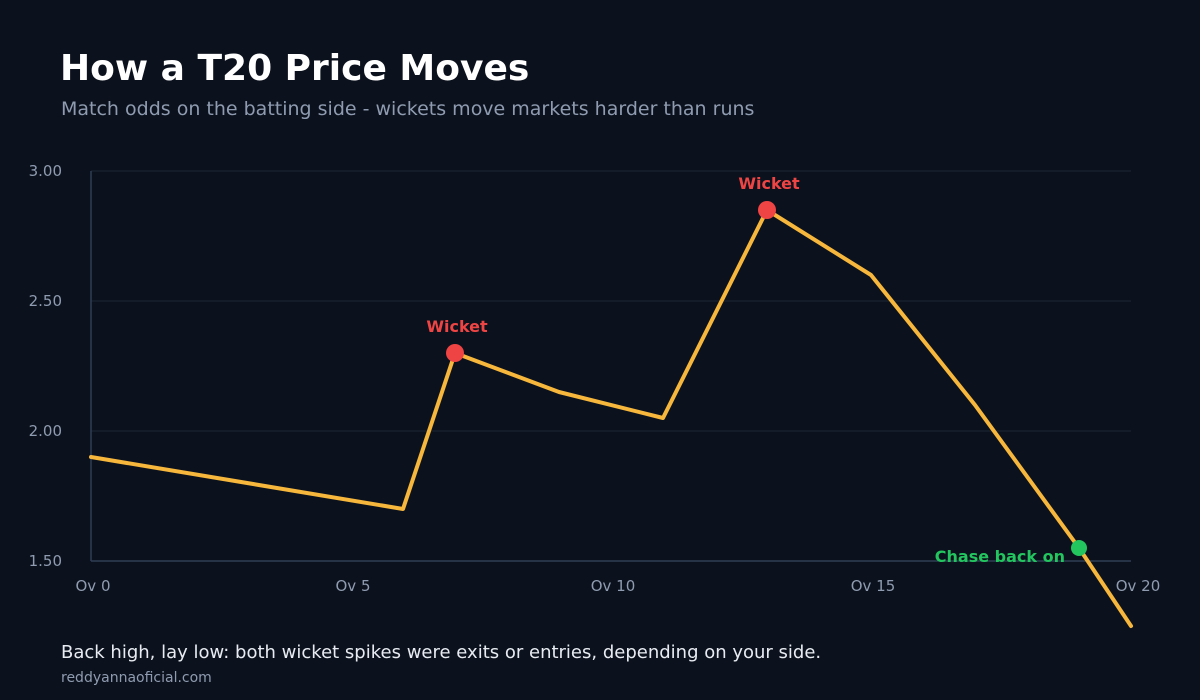 This screenshot has height=700, width=1200. Describe the element at coordinates (613, 586) in the screenshot. I see `x-tick-label: Ov 10` at that location.